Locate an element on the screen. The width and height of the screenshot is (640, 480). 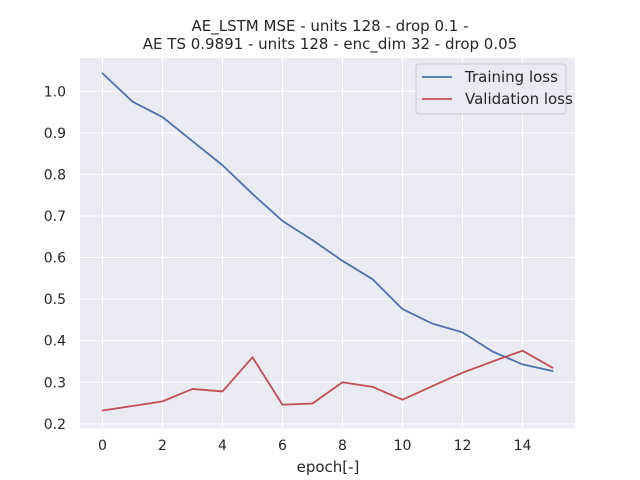
x-tick-label: 2 is located at coordinates (162, 446).